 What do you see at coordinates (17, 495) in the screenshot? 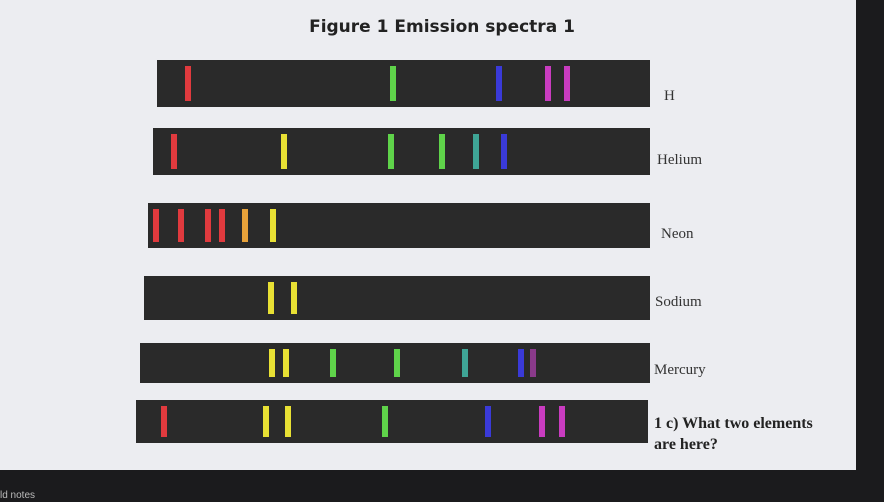
I see `footer-text: ld notes` at bounding box center [17, 495].